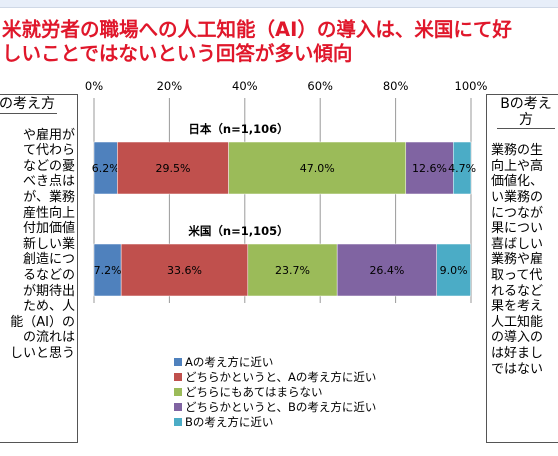 The width and height of the screenshot is (558, 456). I want to click on data-label: 9.0%, so click(454, 270).